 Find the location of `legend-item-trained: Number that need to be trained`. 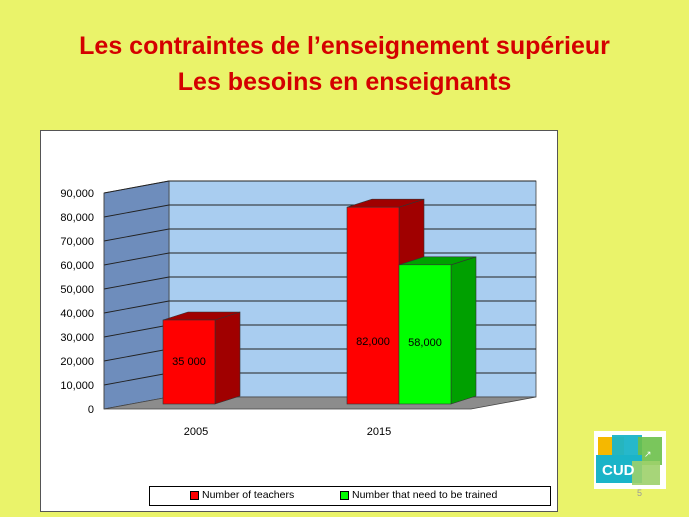

legend-item-trained: Number that need to be trained is located at coordinates (418, 495).